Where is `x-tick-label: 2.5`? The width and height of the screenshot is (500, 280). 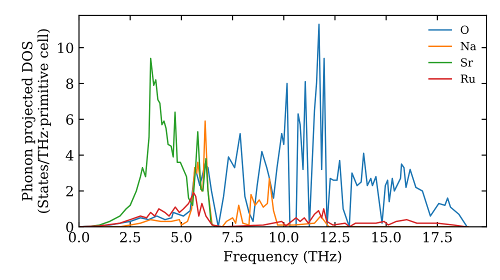 x-tick-label: 2.5 is located at coordinates (130, 237).